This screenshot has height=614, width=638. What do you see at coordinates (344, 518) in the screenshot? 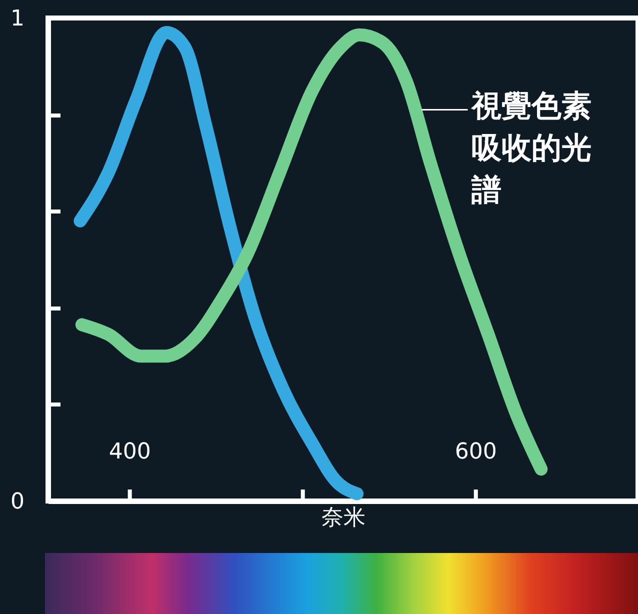
I see `x-axis-title: 奈米` at bounding box center [344, 518].